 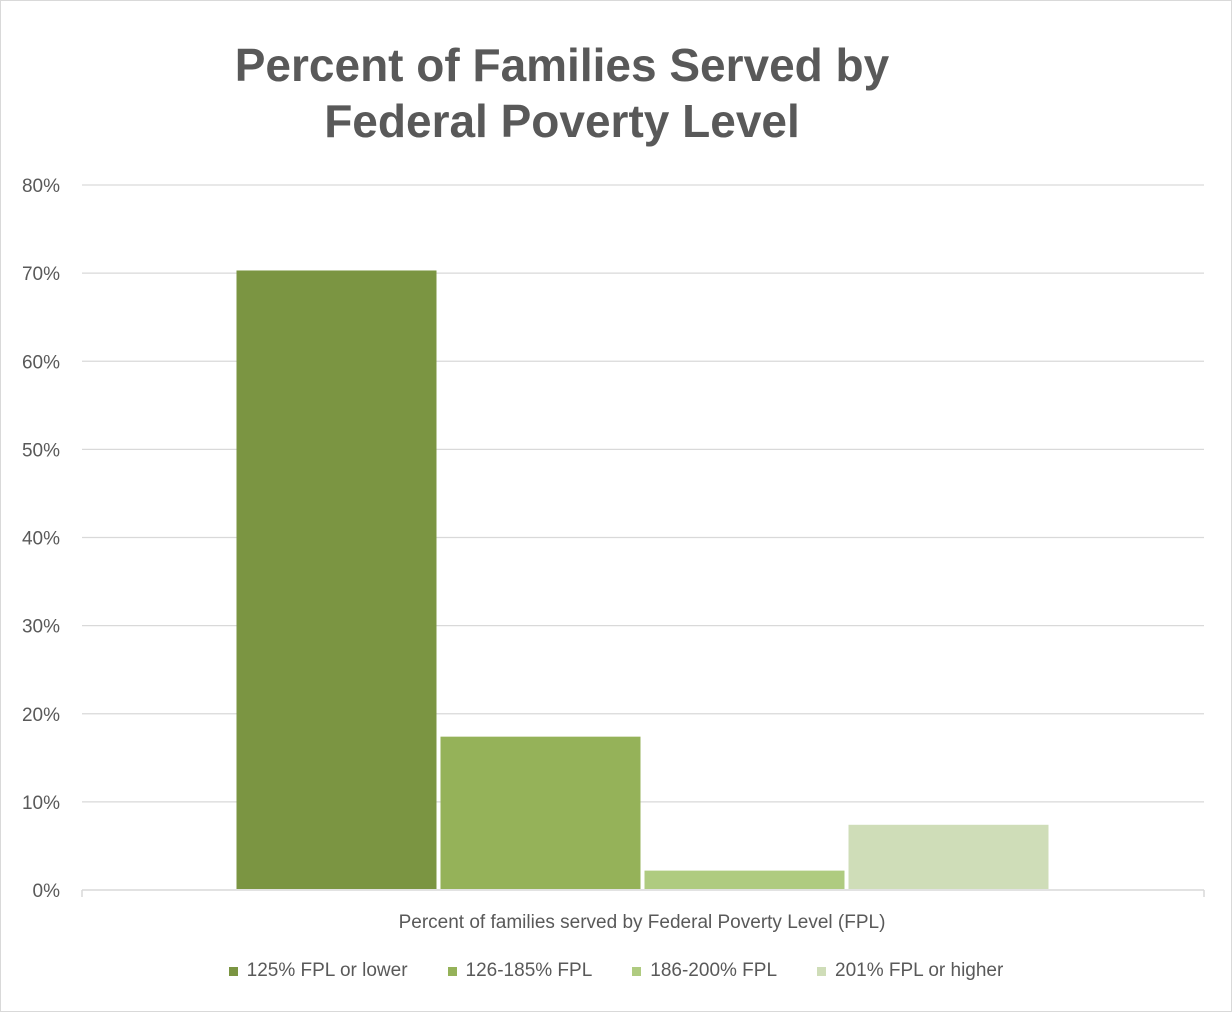 What do you see at coordinates (41, 186) in the screenshot?
I see `y-tick-label: 80%` at bounding box center [41, 186].